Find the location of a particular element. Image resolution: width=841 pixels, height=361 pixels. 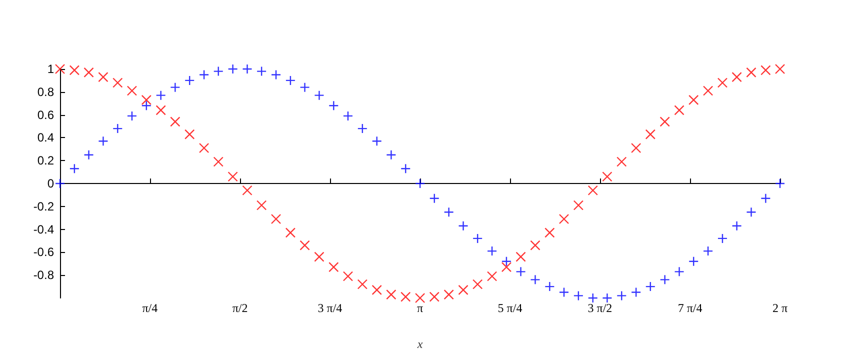

x-axis-title: x is located at coordinates (420, 344).